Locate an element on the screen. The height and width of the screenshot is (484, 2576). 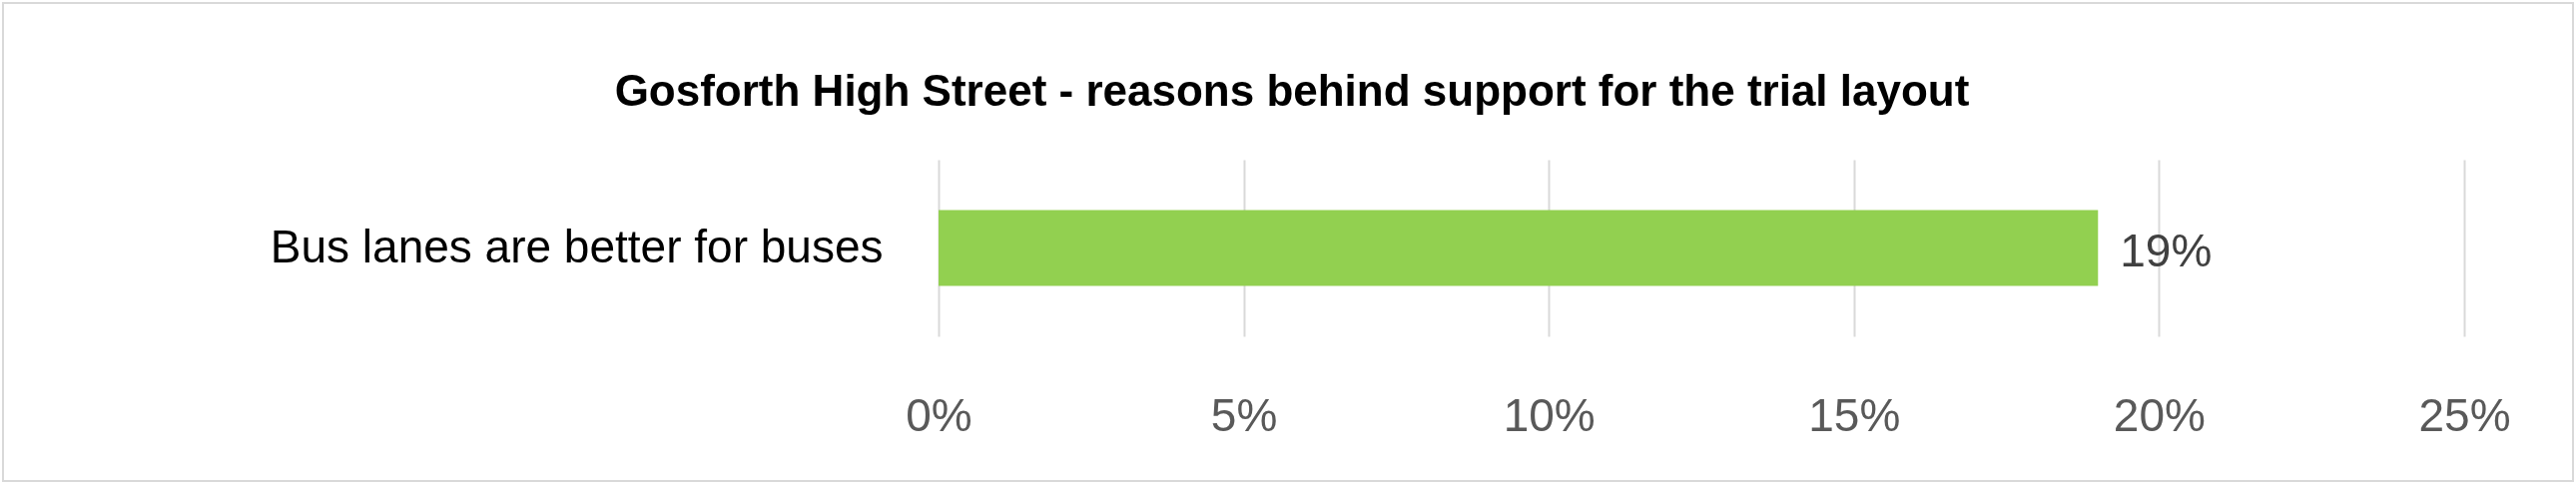
x-tick-label: 15% is located at coordinates (1854, 414).